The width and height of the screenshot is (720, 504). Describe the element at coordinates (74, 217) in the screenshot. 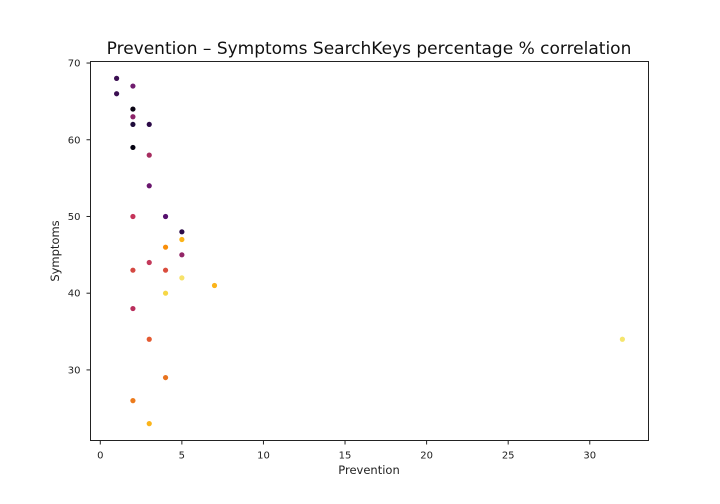

I see `y-tick-label: 50` at that location.